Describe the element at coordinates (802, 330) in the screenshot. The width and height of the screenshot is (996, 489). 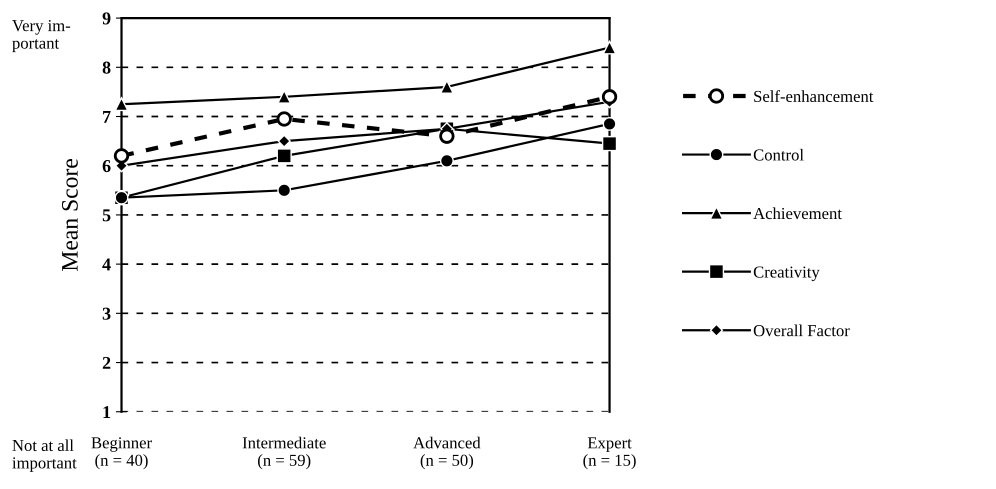
I see `legend-label: Overall Factor` at that location.